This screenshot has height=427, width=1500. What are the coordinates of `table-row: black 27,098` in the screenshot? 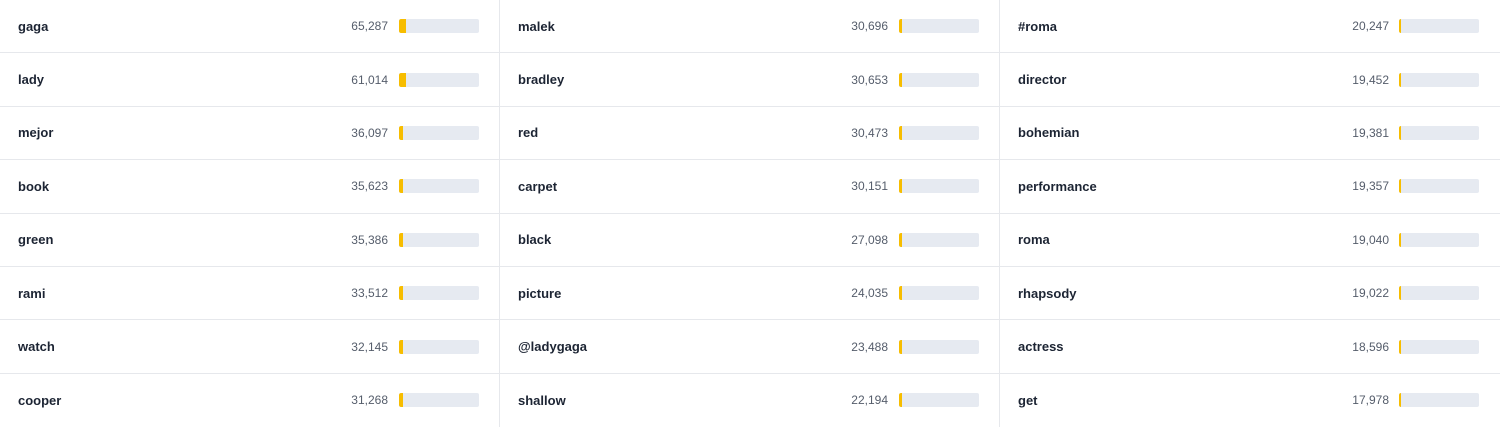 It's located at (749, 240).